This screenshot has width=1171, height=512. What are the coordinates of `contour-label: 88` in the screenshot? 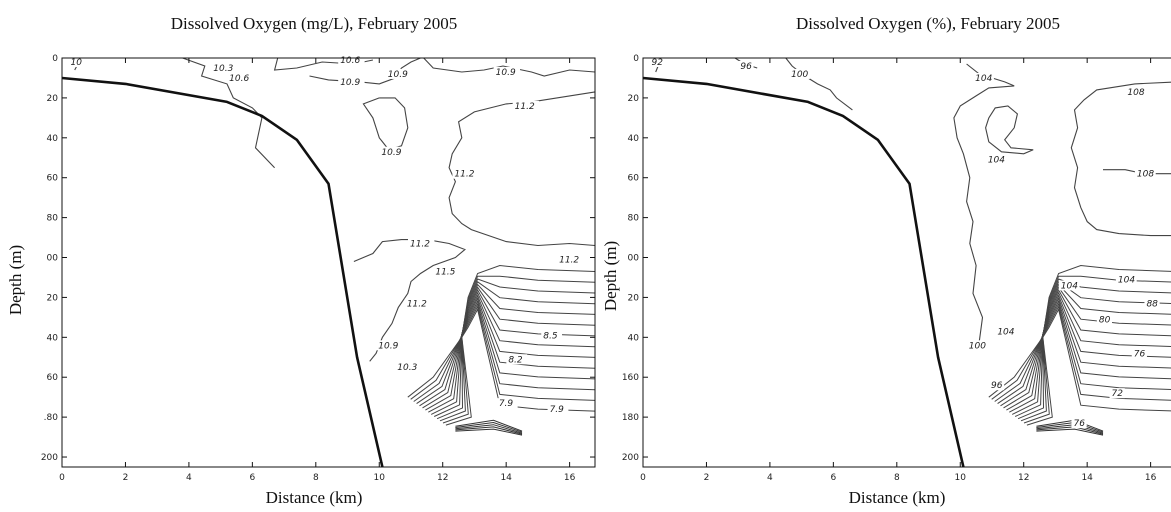 It's located at (1152, 304).